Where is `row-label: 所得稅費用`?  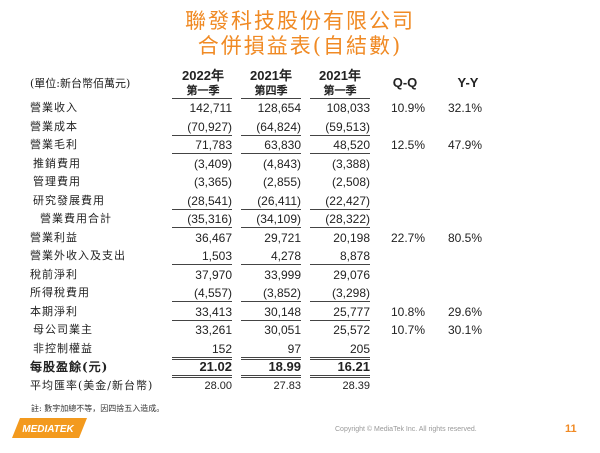 row-label: 所得稅費用 is located at coordinates (60, 292).